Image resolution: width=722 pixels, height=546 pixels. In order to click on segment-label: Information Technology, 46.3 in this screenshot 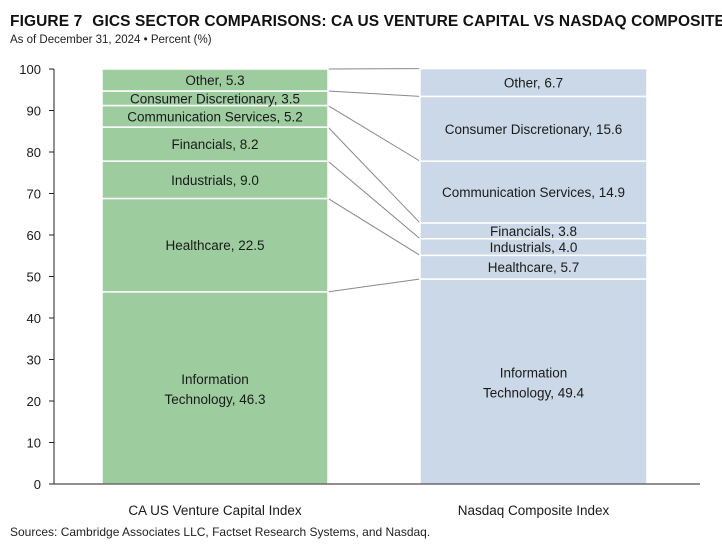, I will do `click(214, 389)`.